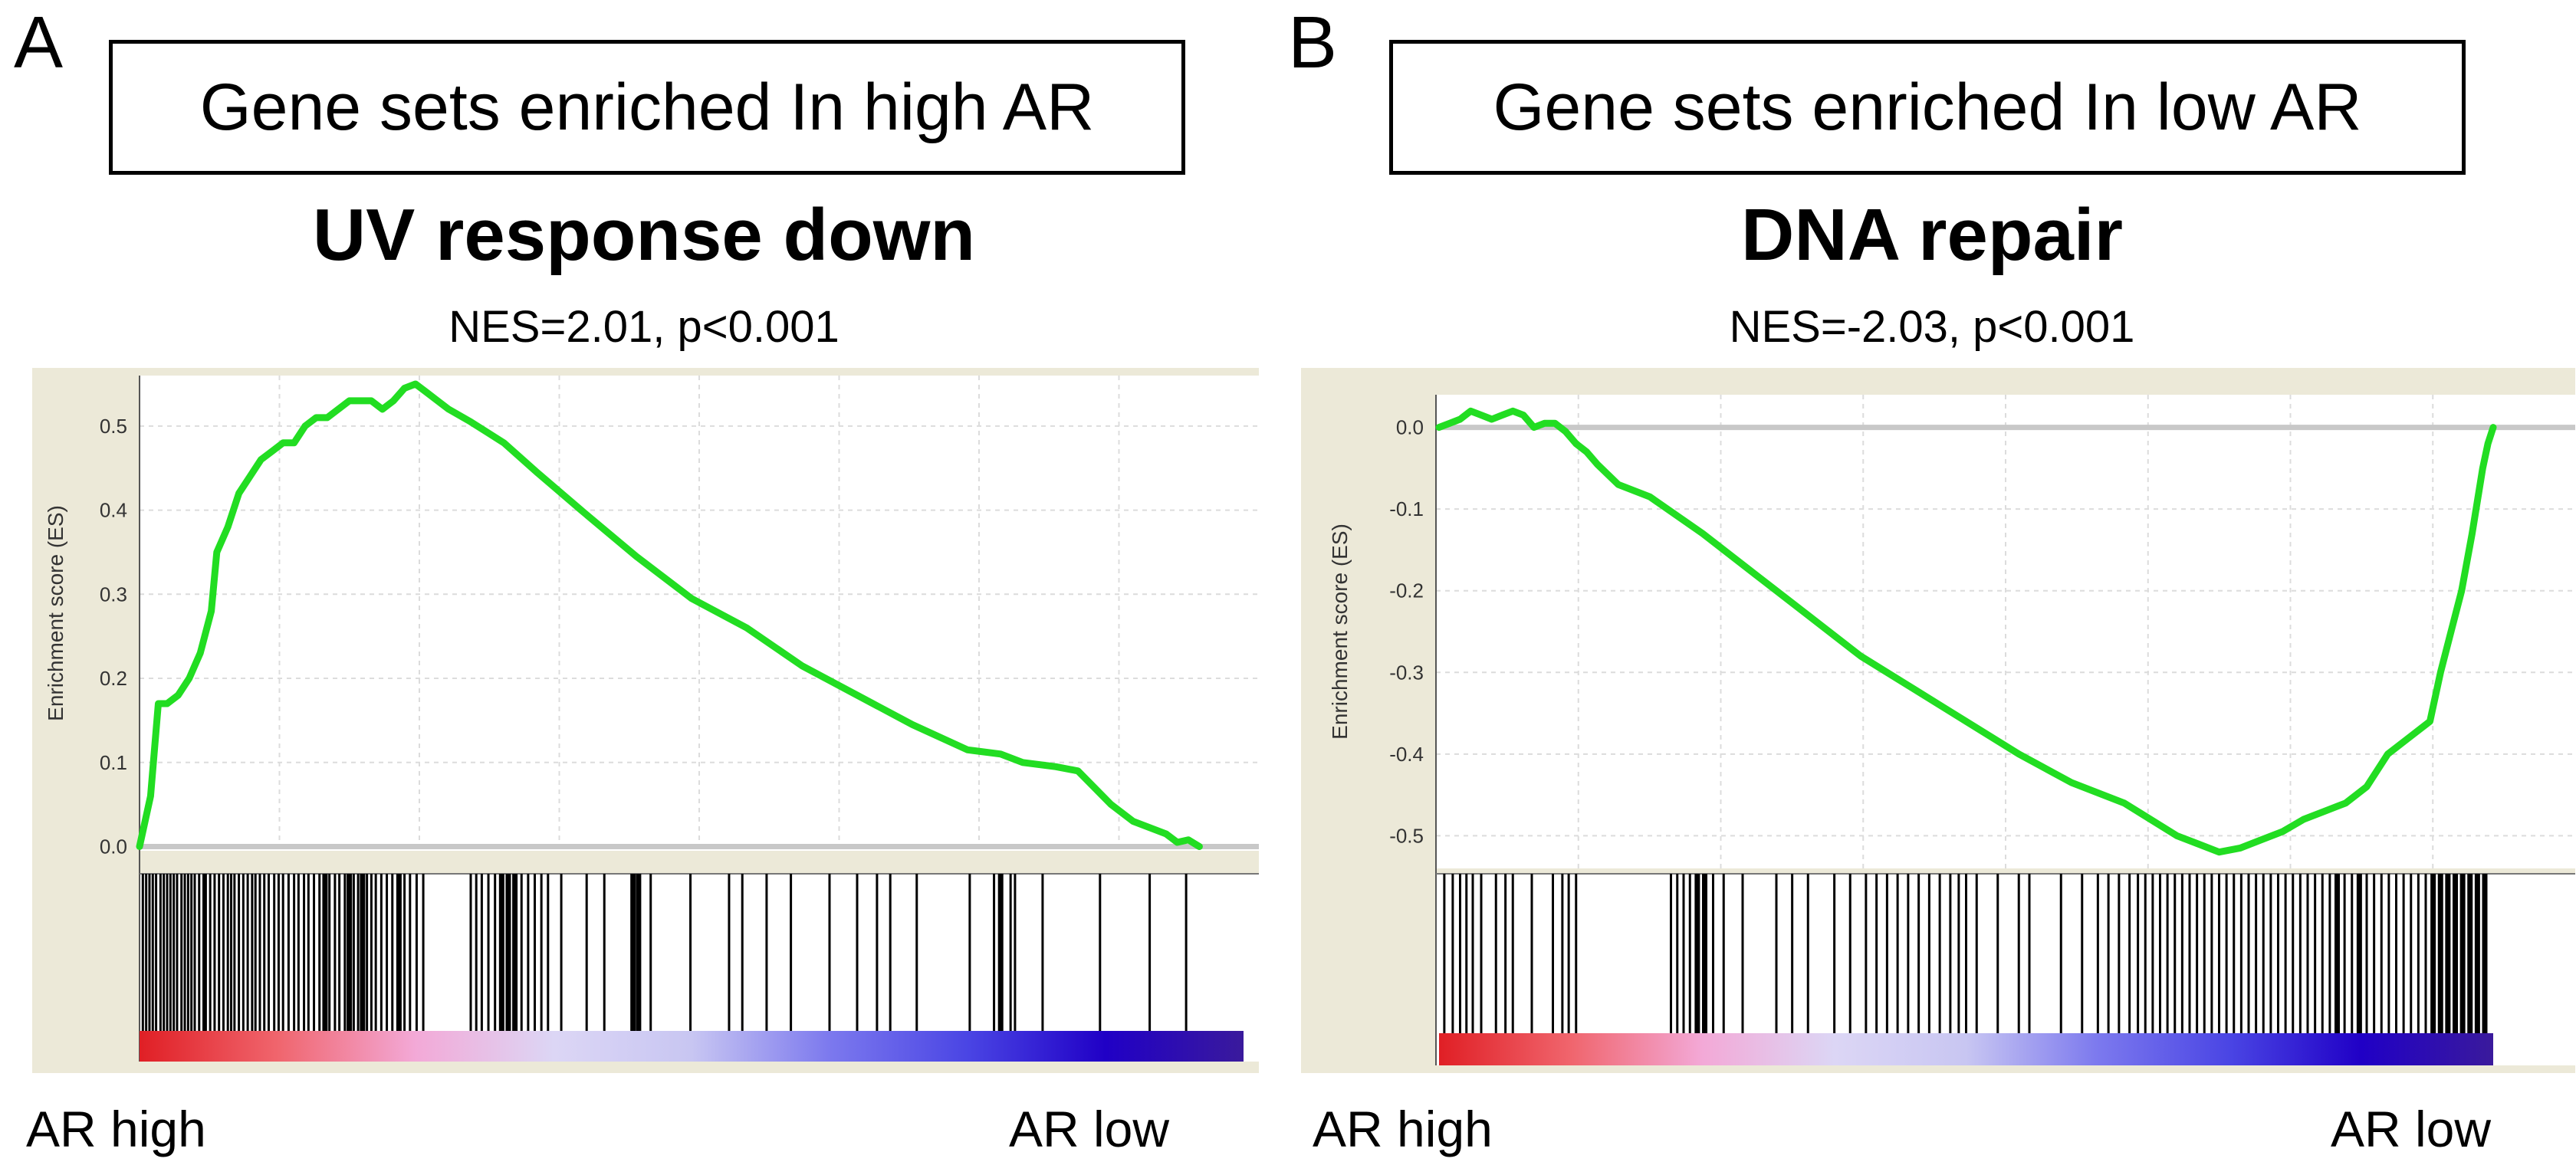  Describe the element at coordinates (1407, 590) in the screenshot. I see `y-tick-label: -0.2` at that location.